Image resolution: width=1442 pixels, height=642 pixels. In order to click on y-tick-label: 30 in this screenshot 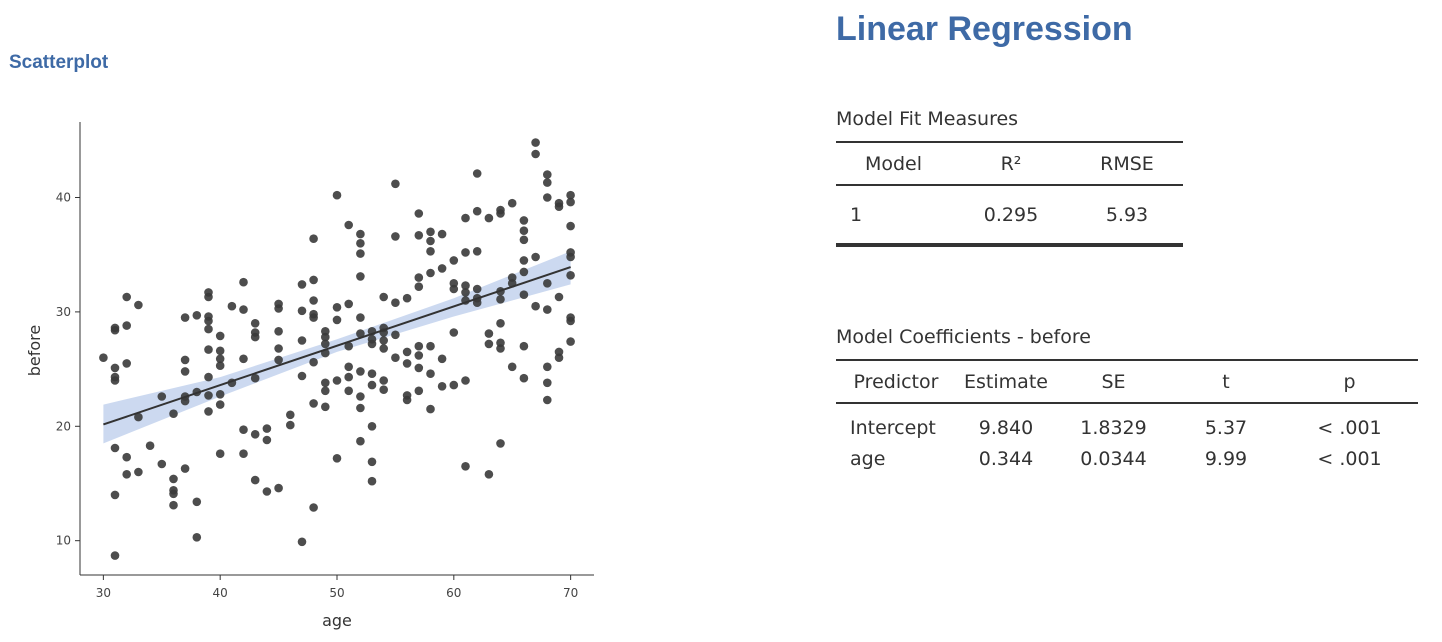, I will do `click(63, 312)`.